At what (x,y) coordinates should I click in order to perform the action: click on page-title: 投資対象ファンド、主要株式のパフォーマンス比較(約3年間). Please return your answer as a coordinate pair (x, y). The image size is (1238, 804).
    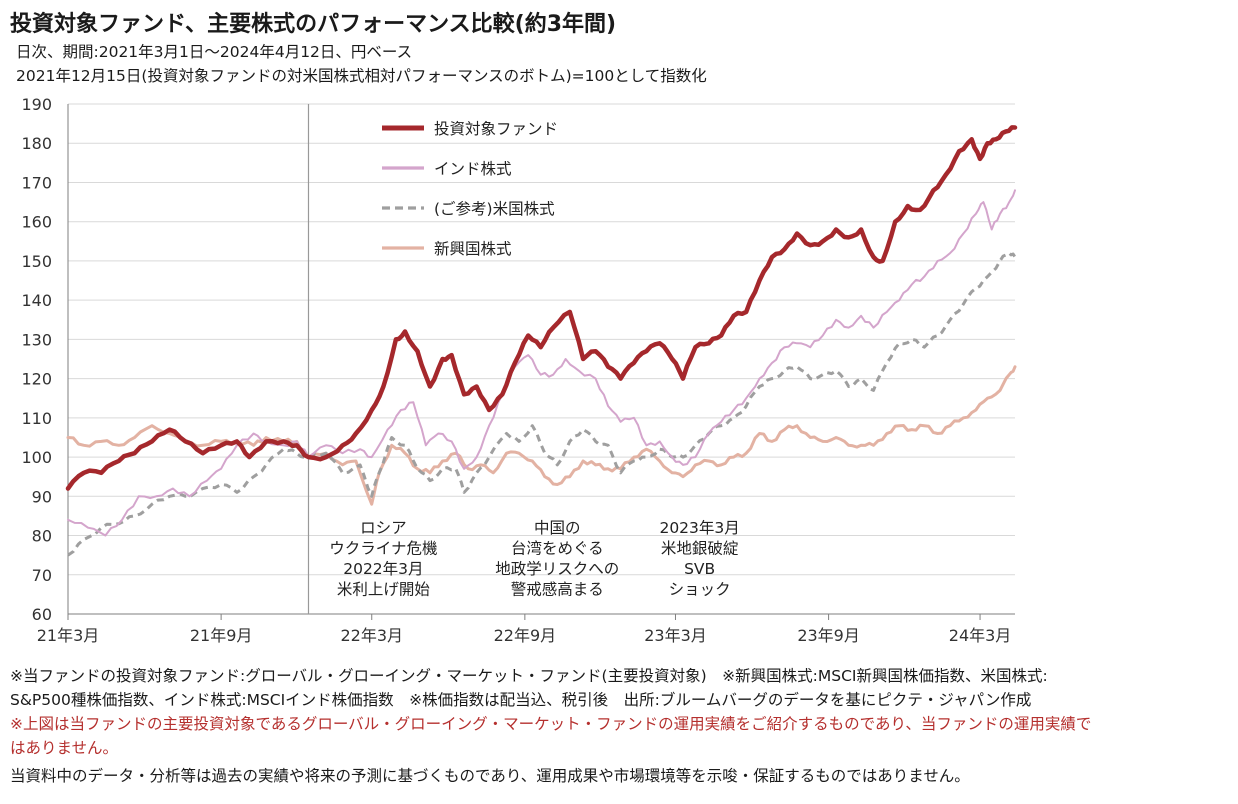
    Looking at the image, I should click on (313, 24).